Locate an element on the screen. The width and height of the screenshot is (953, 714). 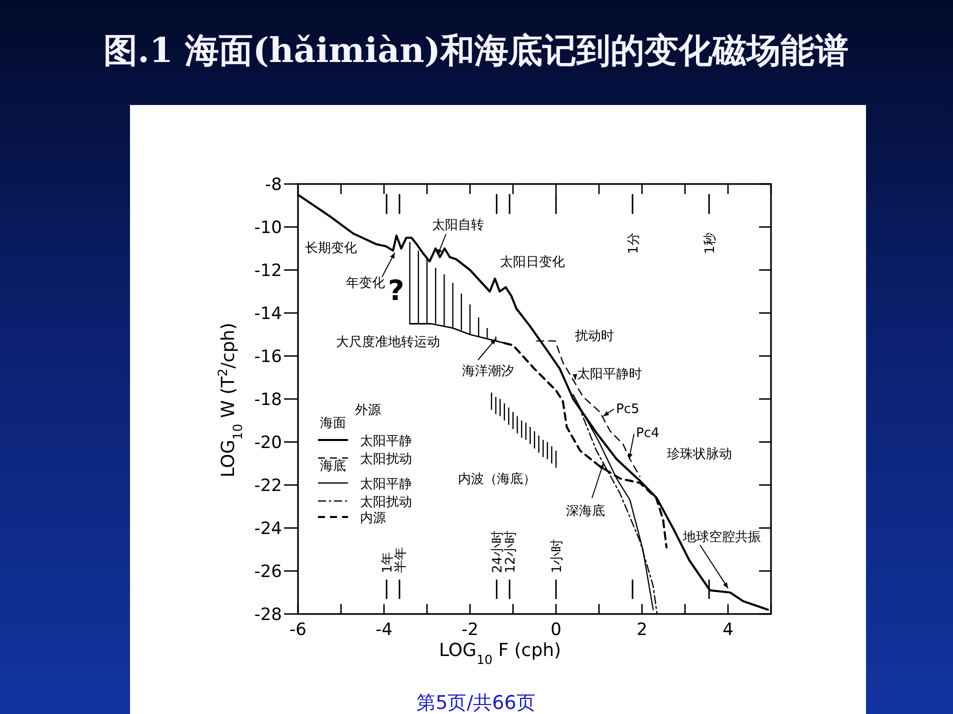
legend-title: 外源 is located at coordinates (368, 410).